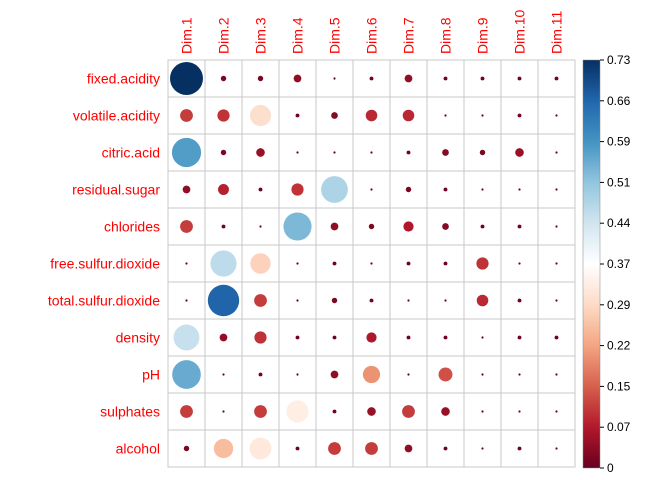  What do you see at coordinates (445, 189) in the screenshot?
I see `circle-residual.sugar-Dim.8` at bounding box center [445, 189].